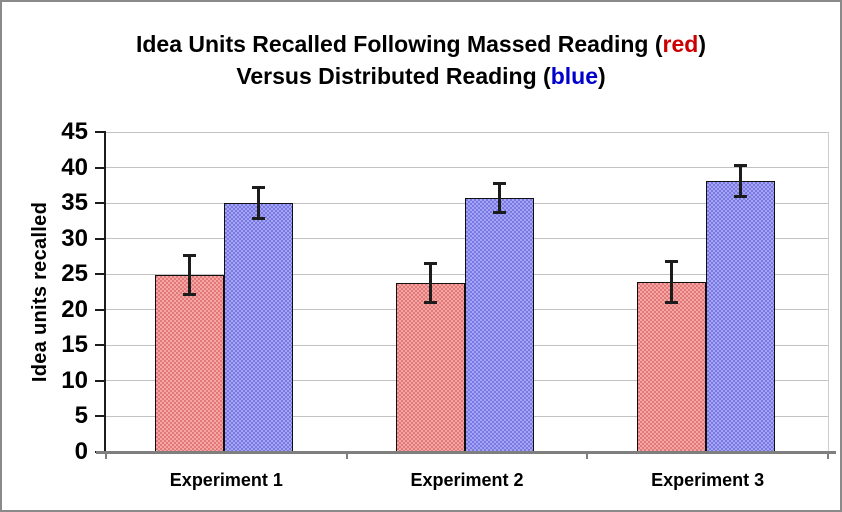 Image resolution: width=842 pixels, height=512 pixels. Describe the element at coordinates (81, 416) in the screenshot. I see `y-tick-label: 5` at that location.